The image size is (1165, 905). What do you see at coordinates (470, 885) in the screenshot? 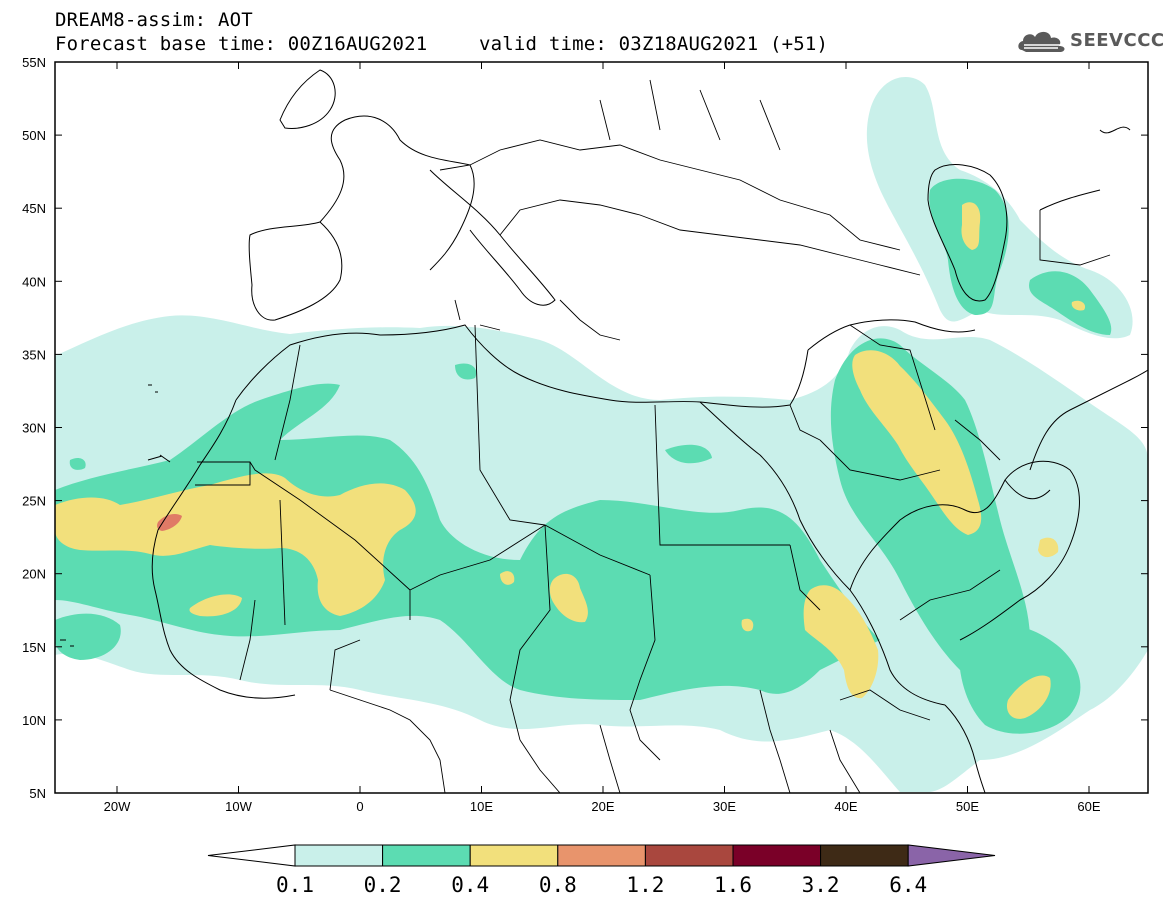
I see `colorbar-label: 0.4` at bounding box center [470, 885].